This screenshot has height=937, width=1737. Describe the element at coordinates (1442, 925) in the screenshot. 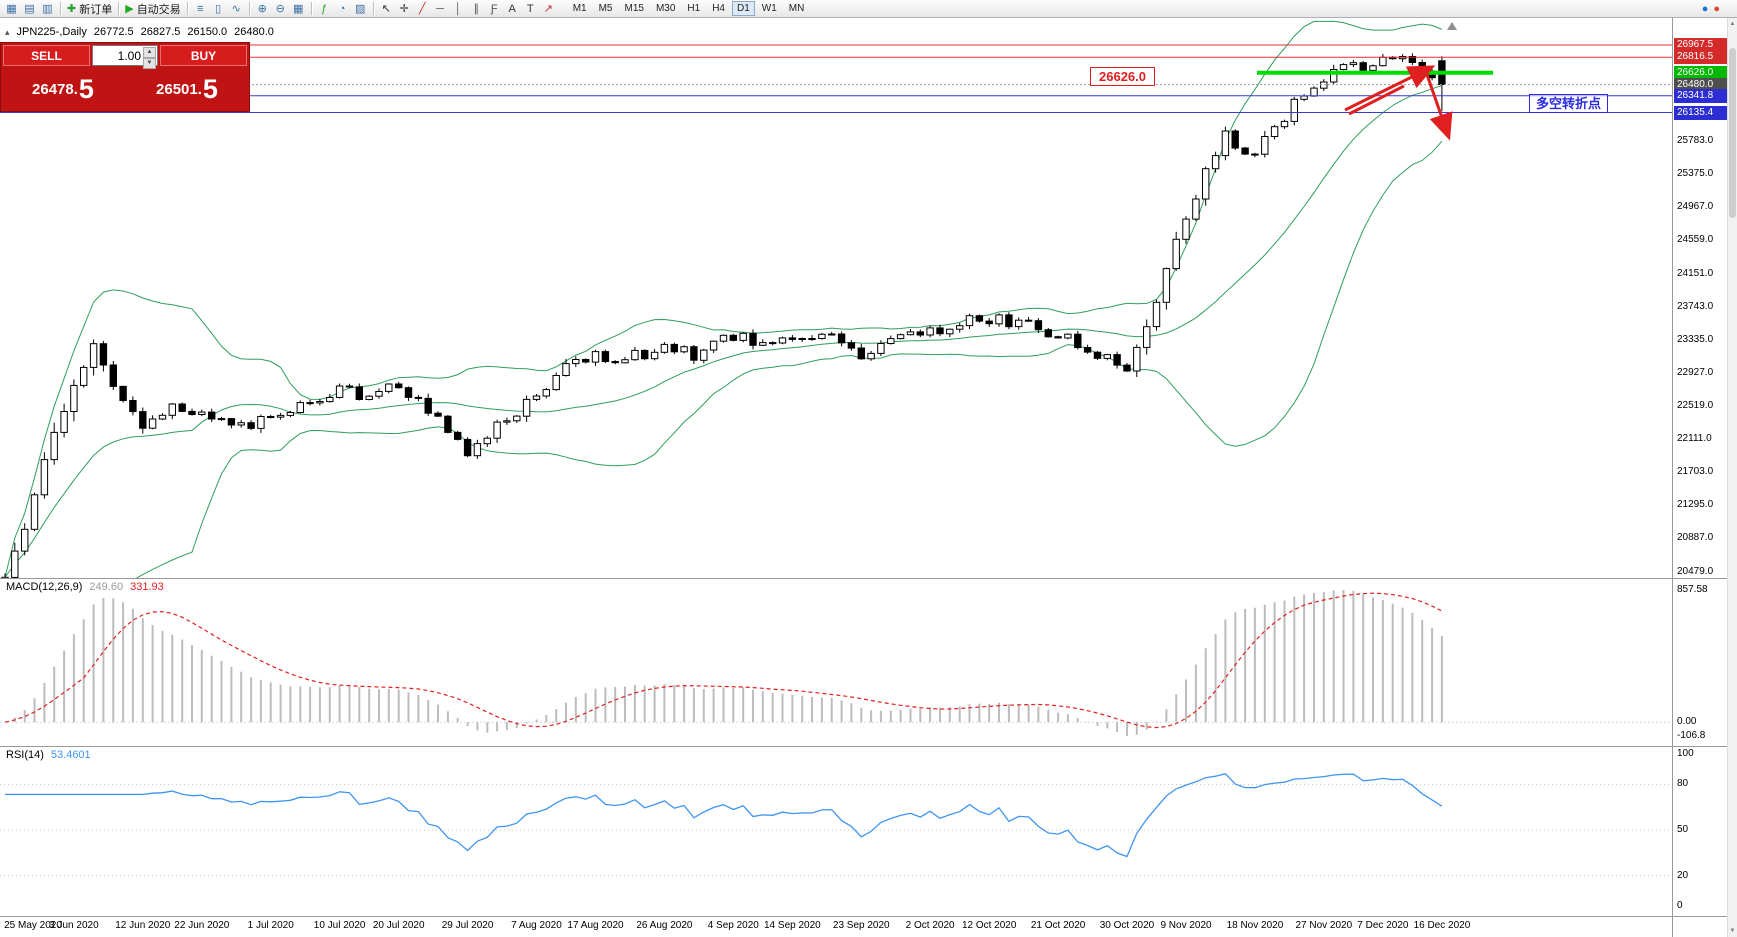

I see `date-label: 16 Dec 2020` at that location.